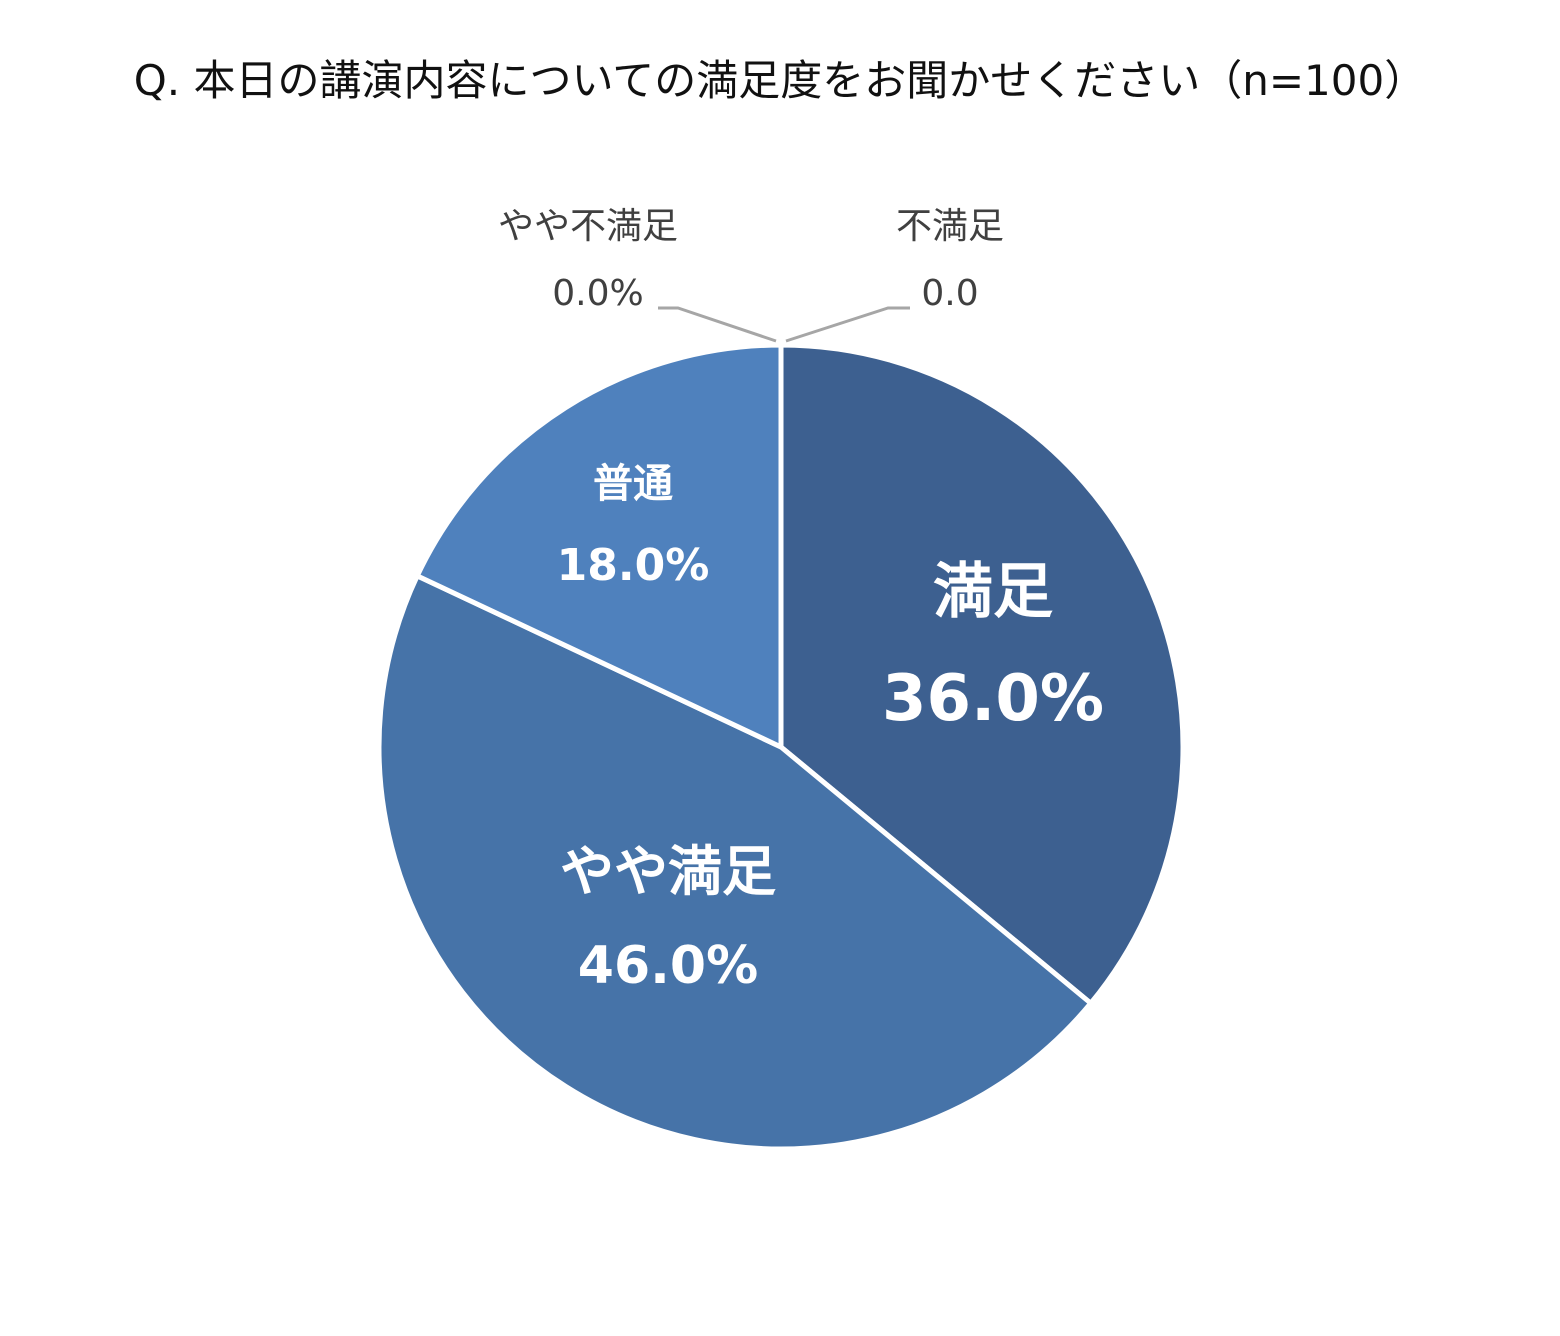  Describe the element at coordinates (668, 966) in the screenshot. I see `slice-value-1: 46.0%` at that location.